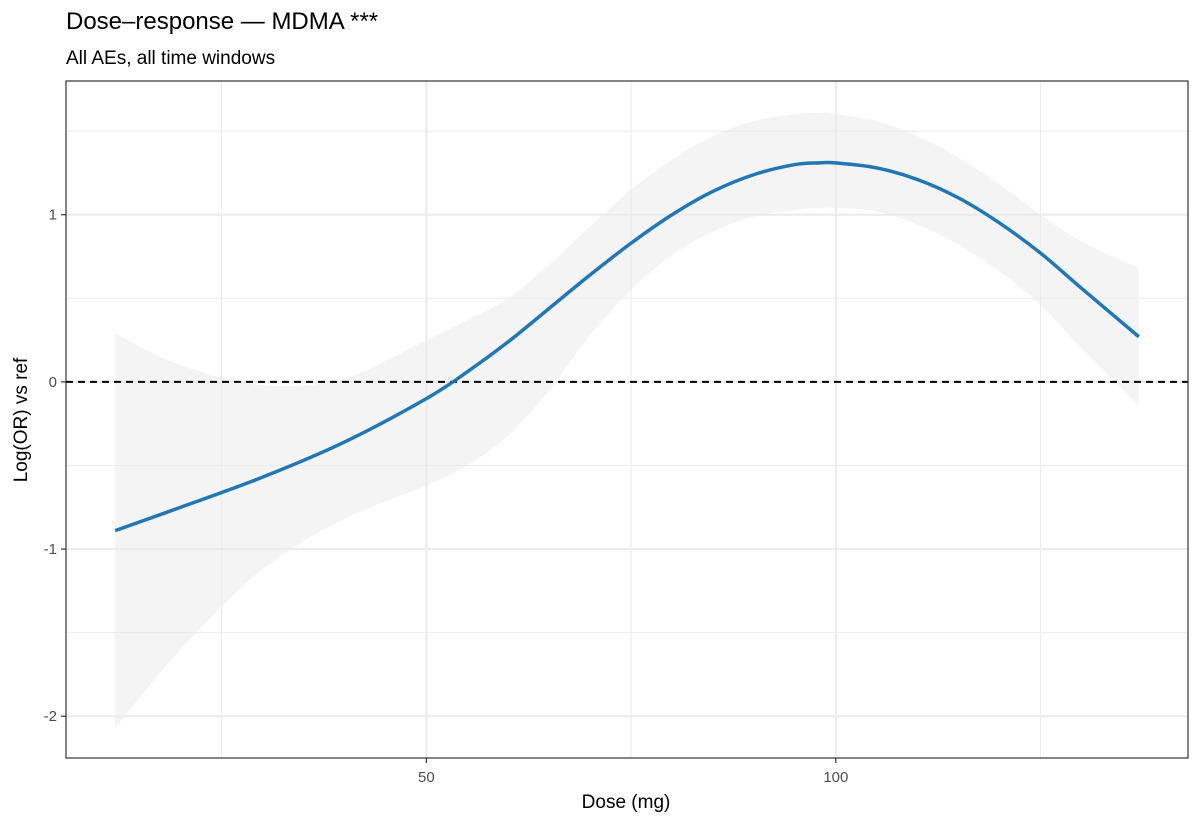 The width and height of the screenshot is (1200, 825). What do you see at coordinates (835, 777) in the screenshot?
I see `x-tick-label: 100` at bounding box center [835, 777].